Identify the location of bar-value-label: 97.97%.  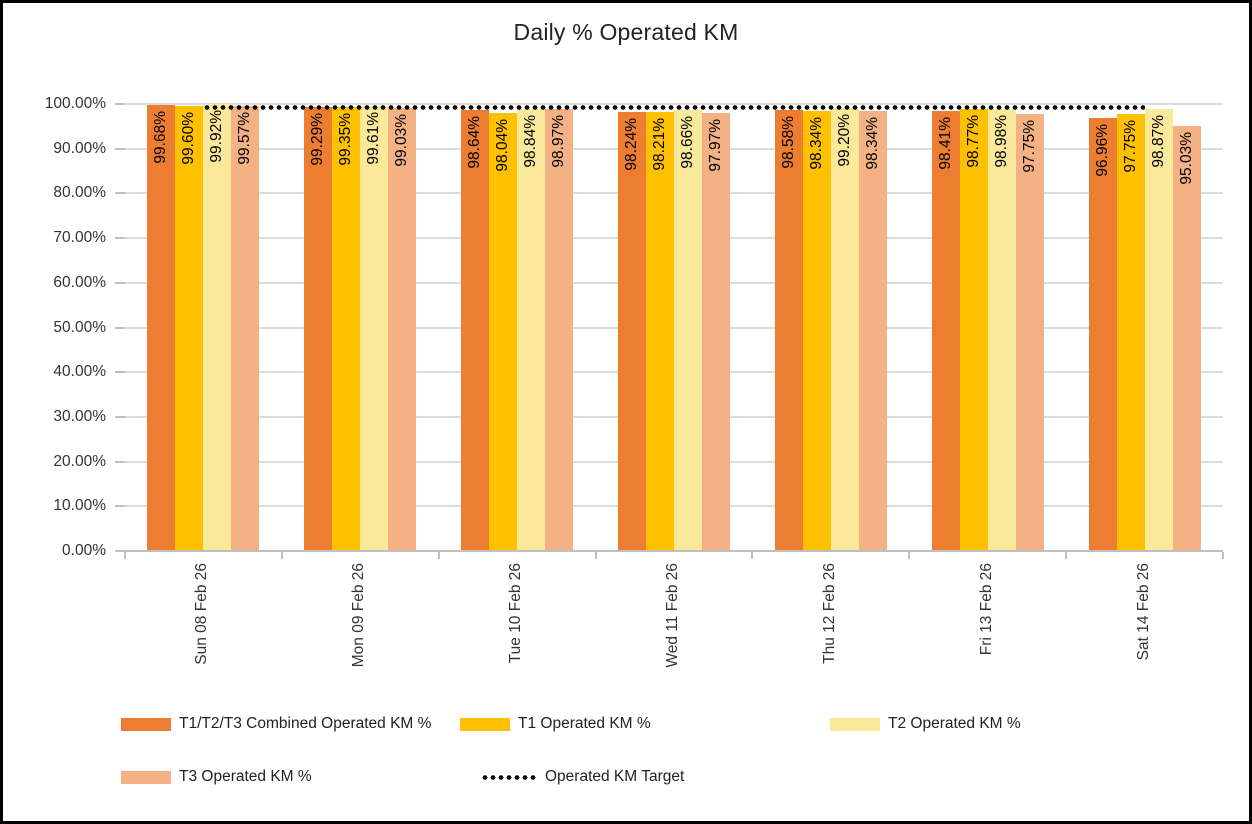
(715, 145).